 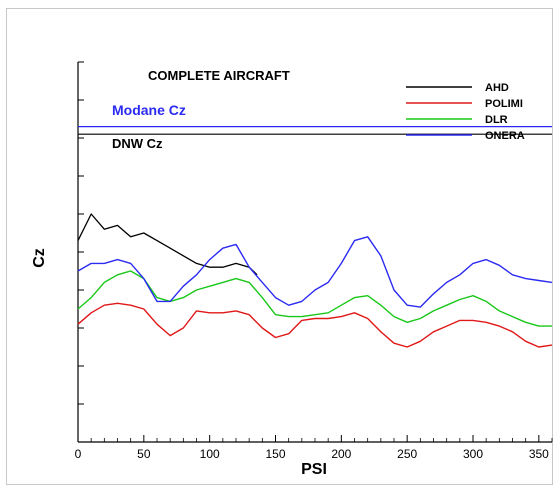 What do you see at coordinates (210, 454) in the screenshot?
I see `x-tick-label: 100` at bounding box center [210, 454].